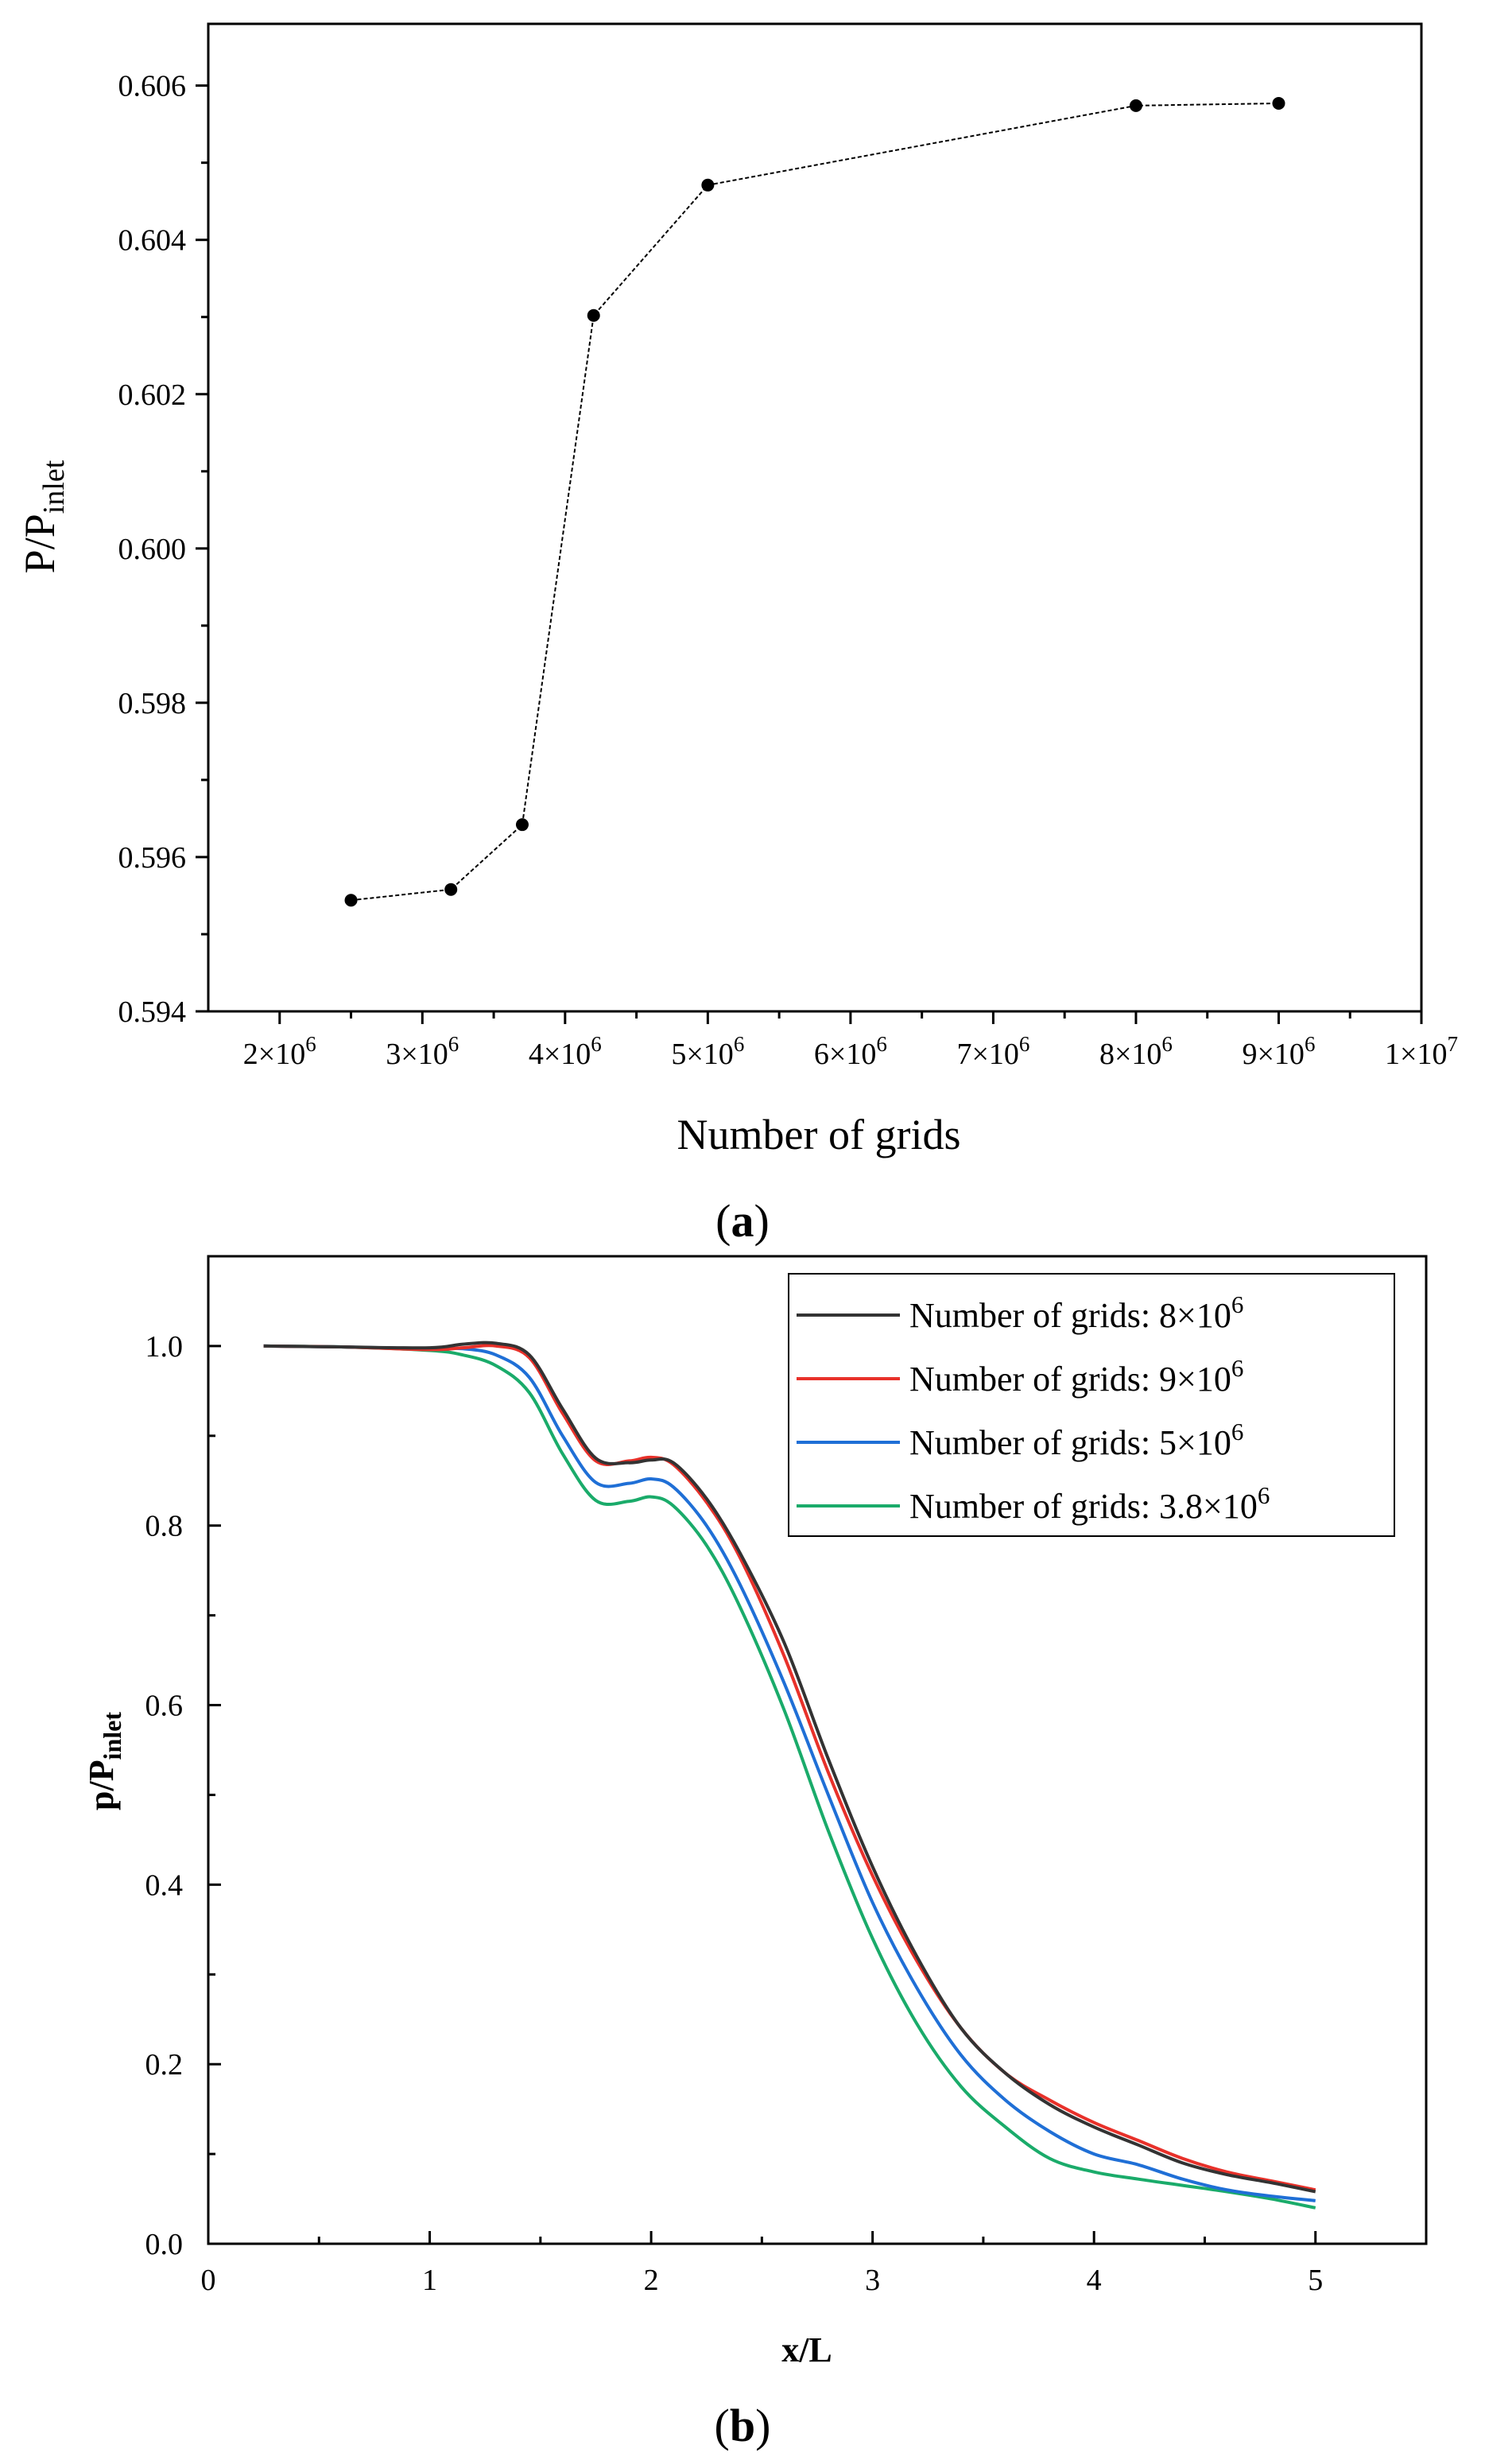 This screenshot has width=1485, height=2464. What do you see at coordinates (1089, 1503) in the screenshot?
I see `chart-b-legend-label: Number of grids: 3.8×106` at bounding box center [1089, 1503].